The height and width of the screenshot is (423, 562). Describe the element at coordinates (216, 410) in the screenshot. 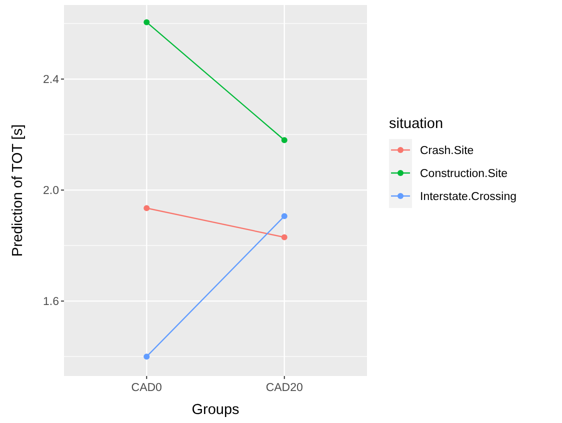

I see `x-axis-title: Groups` at that location.